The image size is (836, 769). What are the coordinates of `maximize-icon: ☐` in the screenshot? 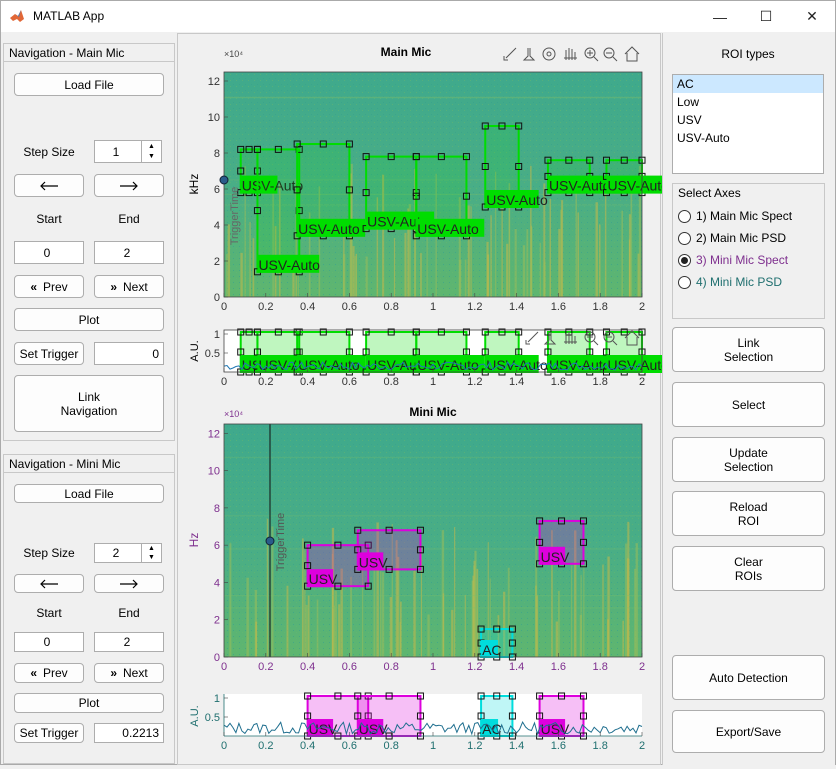 It's located at (766, 16).